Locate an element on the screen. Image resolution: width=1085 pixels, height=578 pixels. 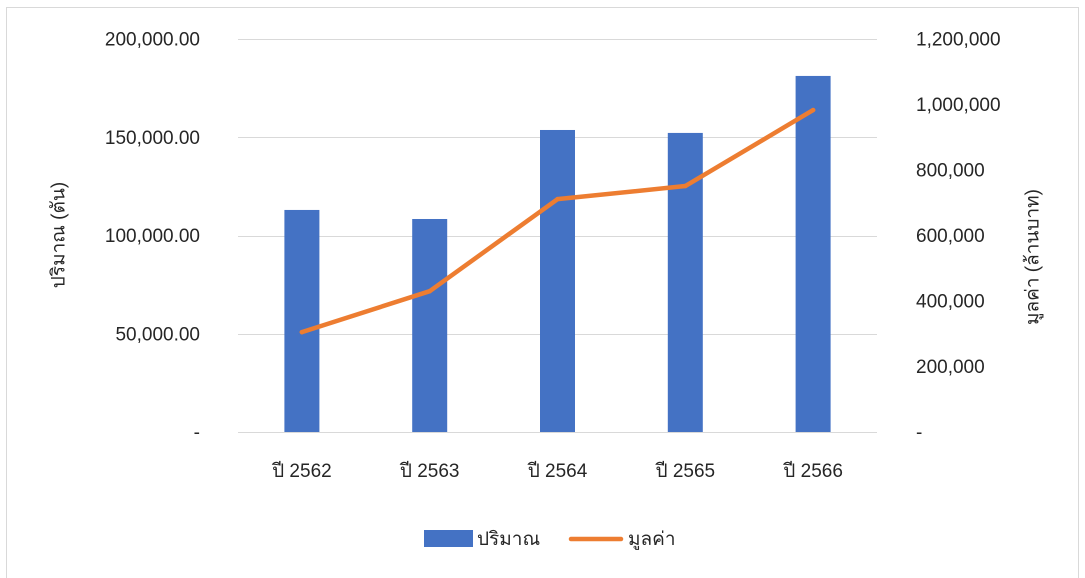
category-label: ปี 2565 is located at coordinates (685, 471).